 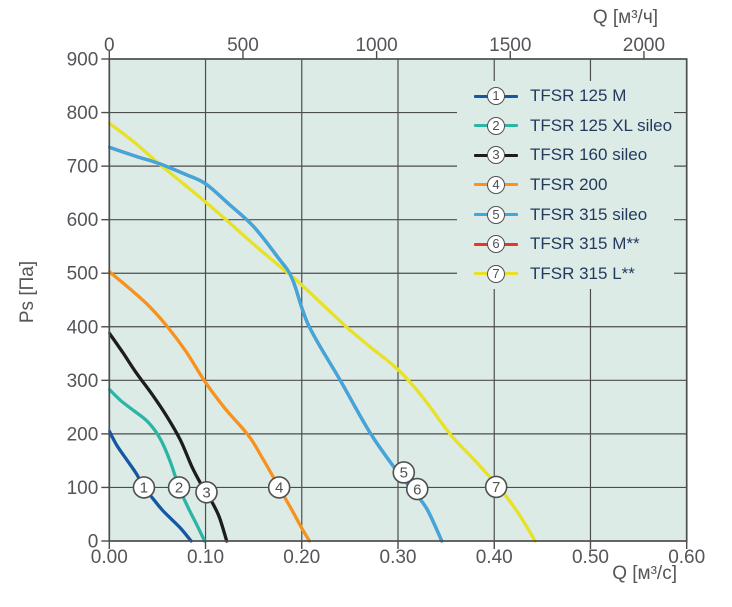 I want to click on curve-marker-number-3: 3, so click(x=206, y=493).